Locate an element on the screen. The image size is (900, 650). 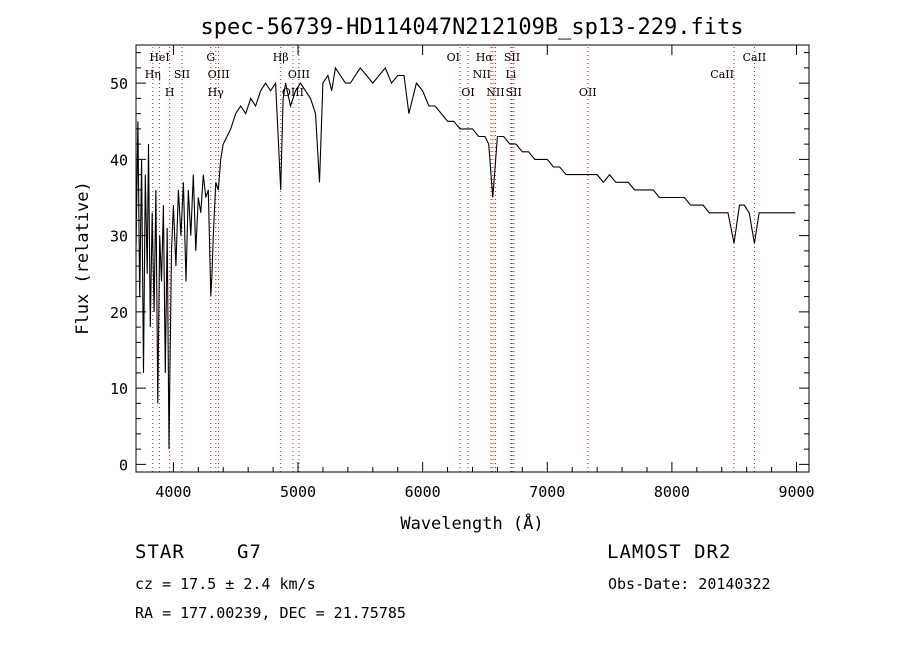
y-tick-label: 0 is located at coordinates (123, 465).